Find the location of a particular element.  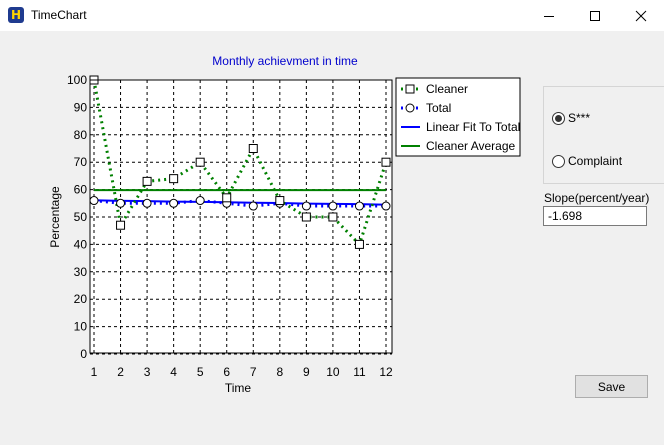

legend-label: Linear Fit To Total is located at coordinates (473, 127).